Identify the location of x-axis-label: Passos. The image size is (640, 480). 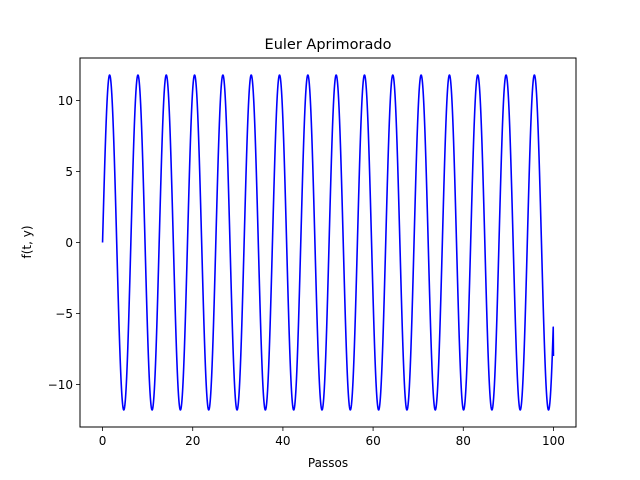
(328, 463).